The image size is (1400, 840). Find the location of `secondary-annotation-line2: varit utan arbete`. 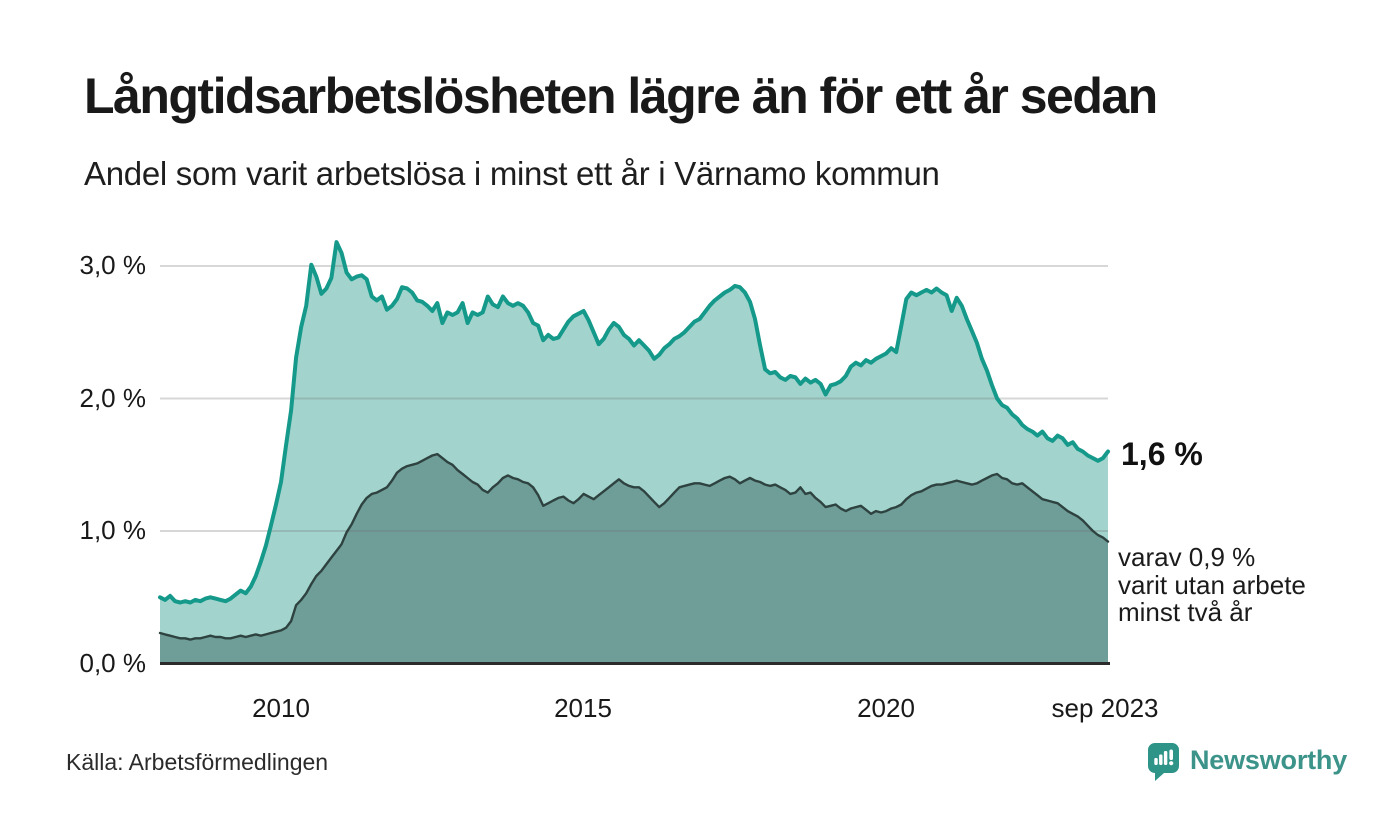

secondary-annotation-line2: varit utan arbete is located at coordinates (1212, 584).